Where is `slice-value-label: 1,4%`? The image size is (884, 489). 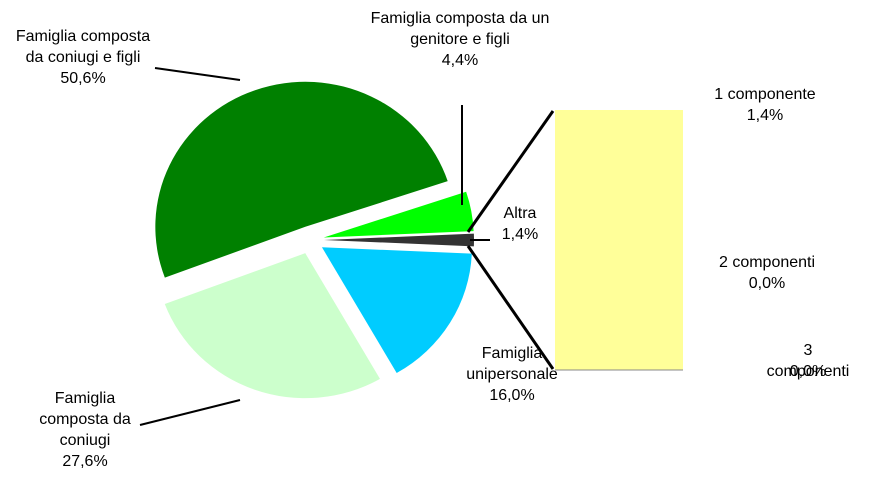 slice-value-label: 1,4% is located at coordinates (520, 234).